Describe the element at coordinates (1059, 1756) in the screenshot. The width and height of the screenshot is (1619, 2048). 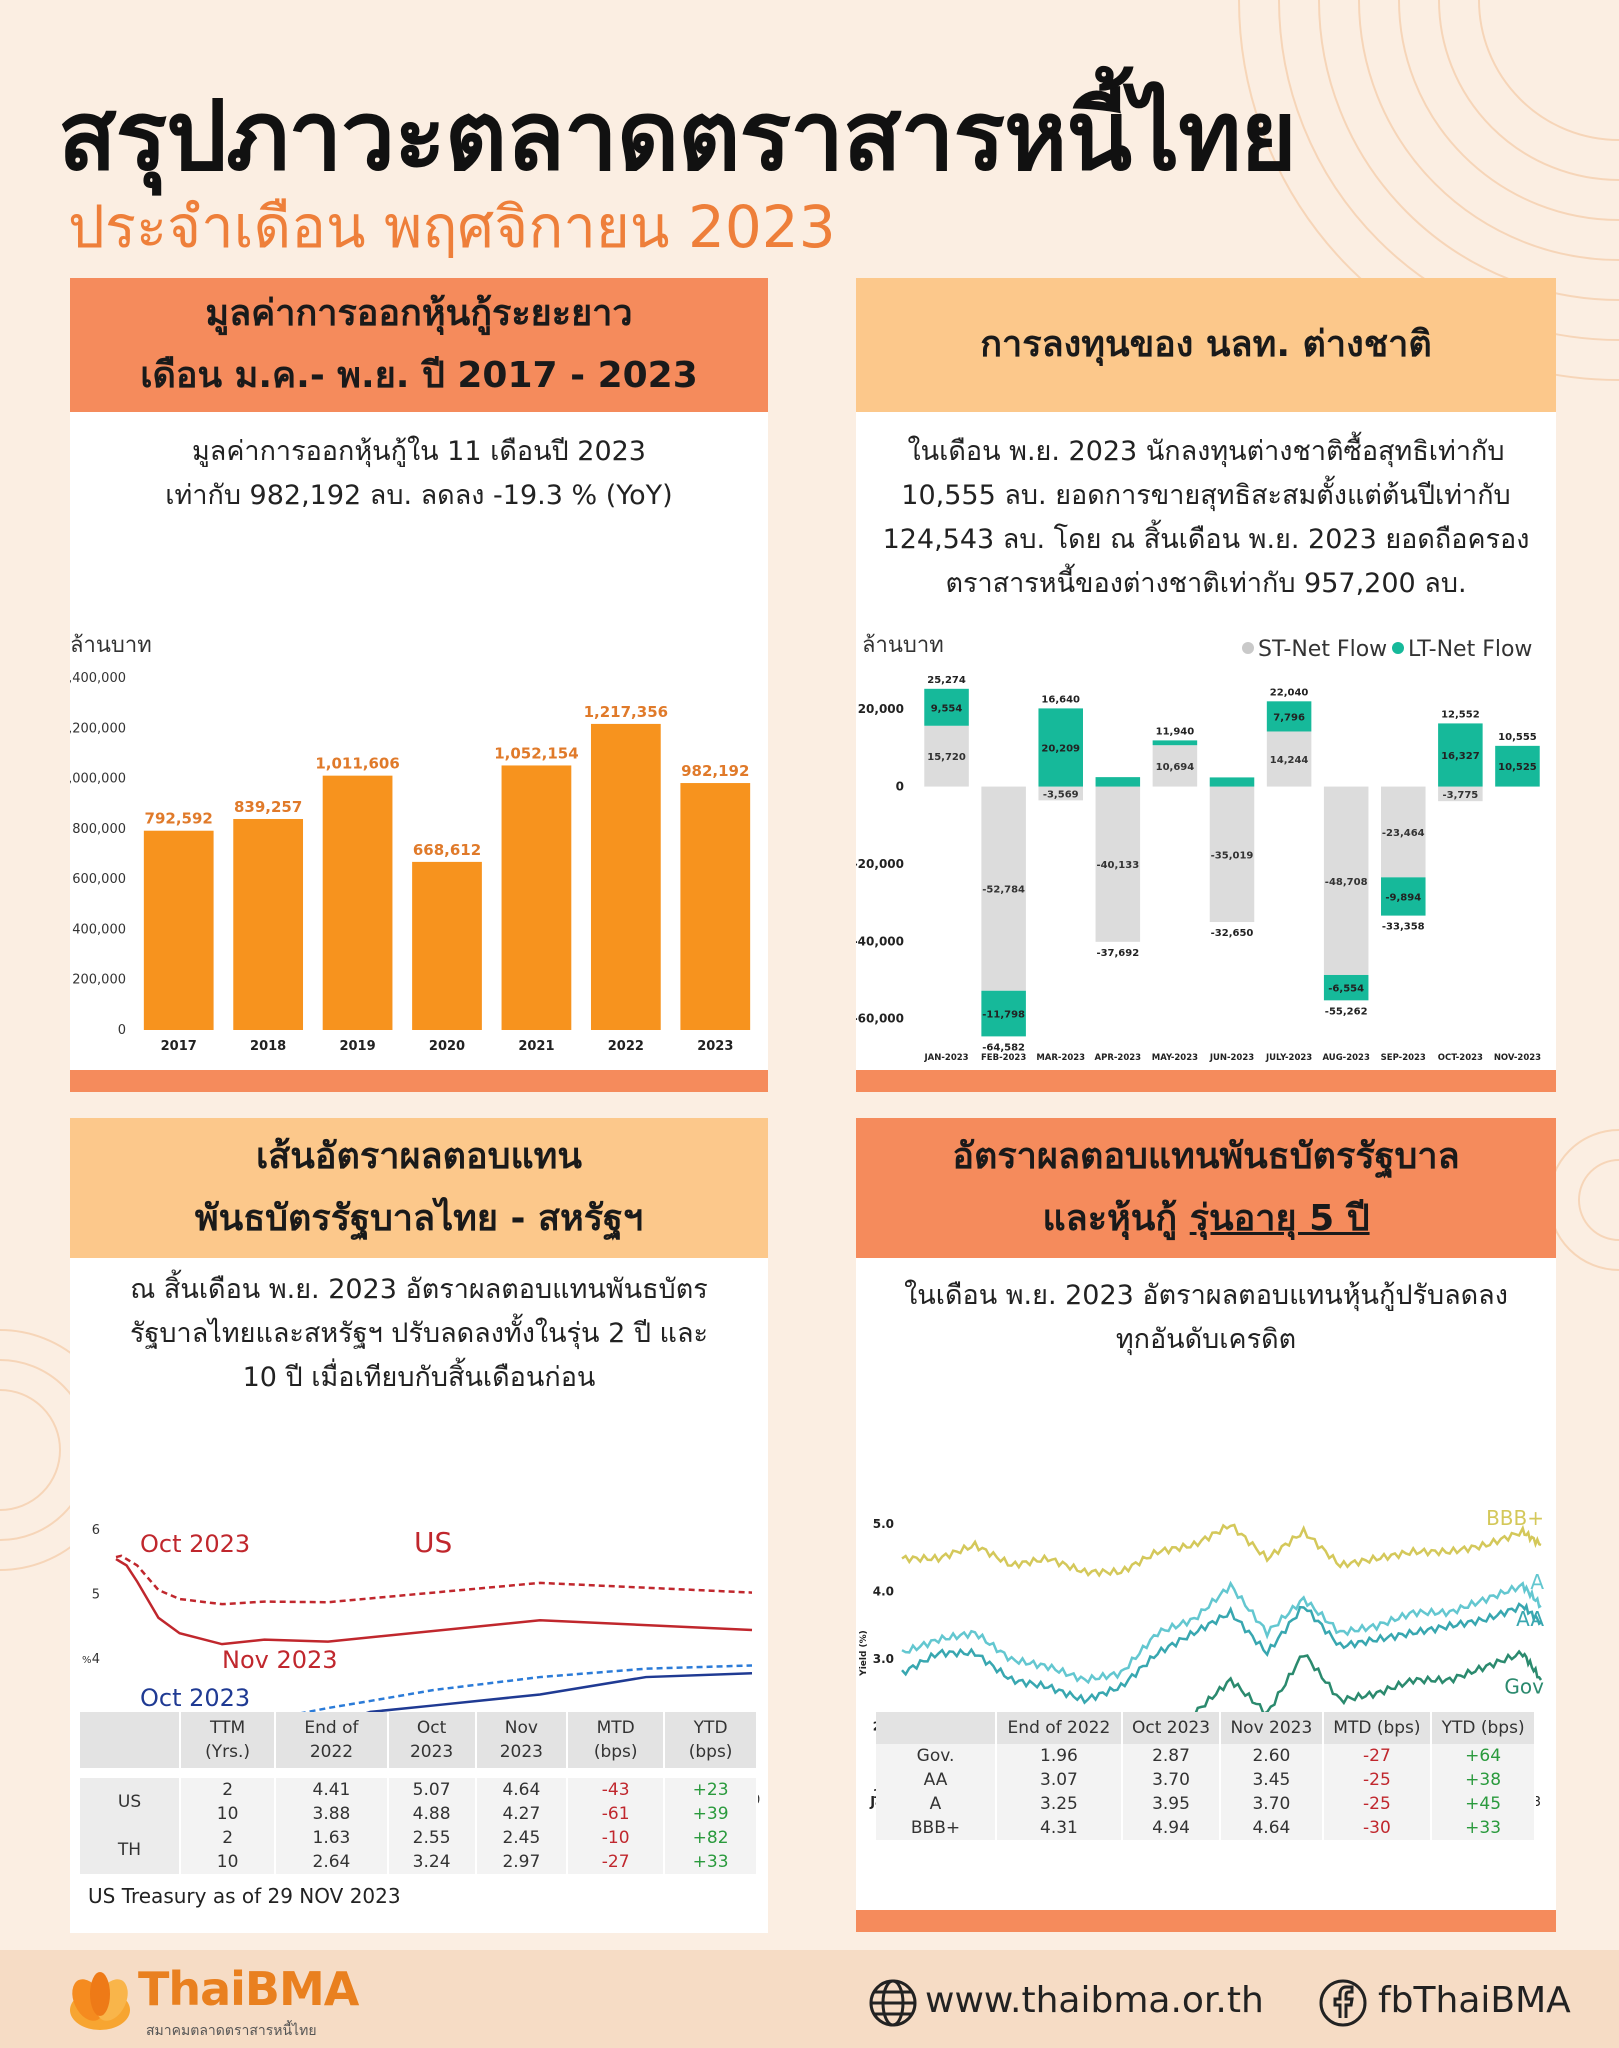
I see `table-cell: 1.96` at that location.